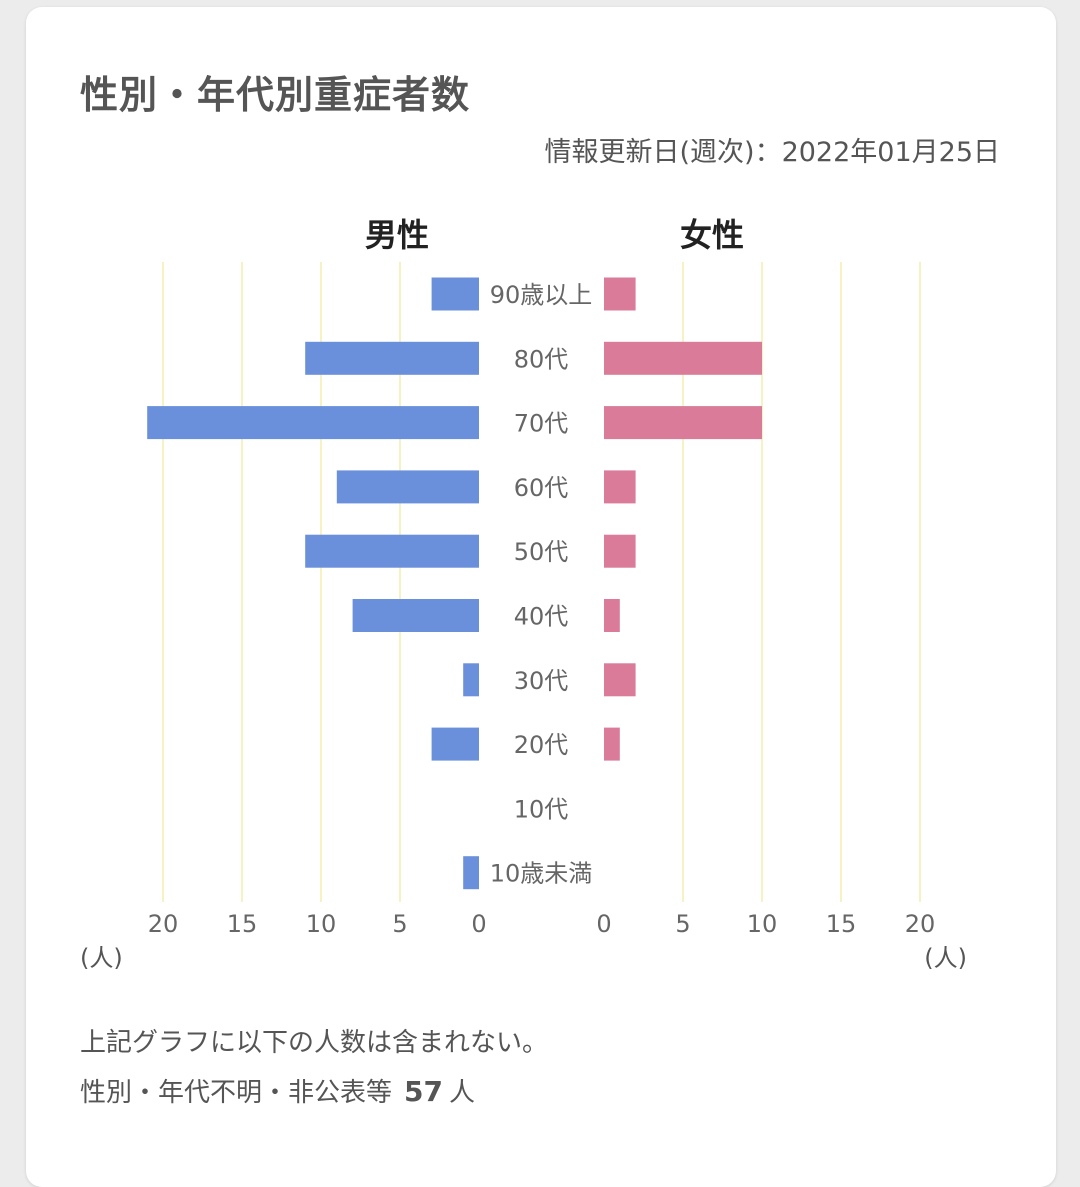 The width and height of the screenshot is (1080, 1187). I want to click on age-label: 80代, so click(541, 359).